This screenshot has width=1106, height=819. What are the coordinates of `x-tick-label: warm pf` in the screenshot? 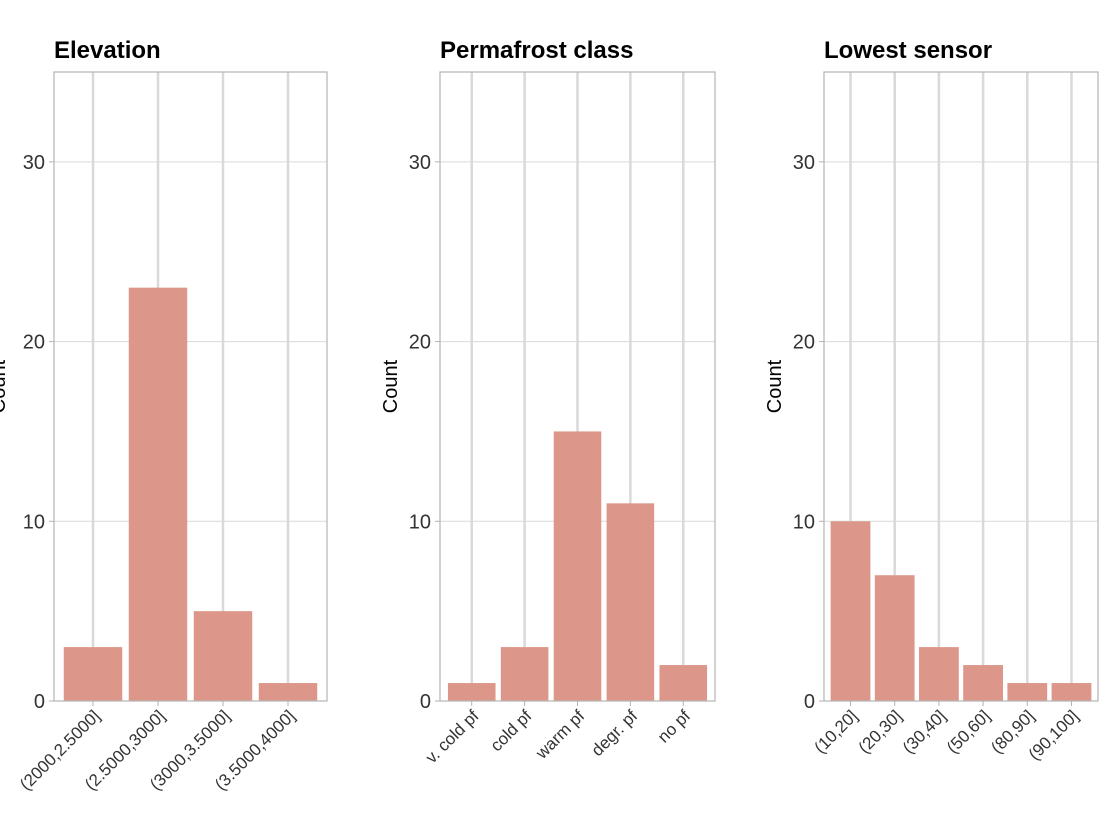 It's located at (559, 734).